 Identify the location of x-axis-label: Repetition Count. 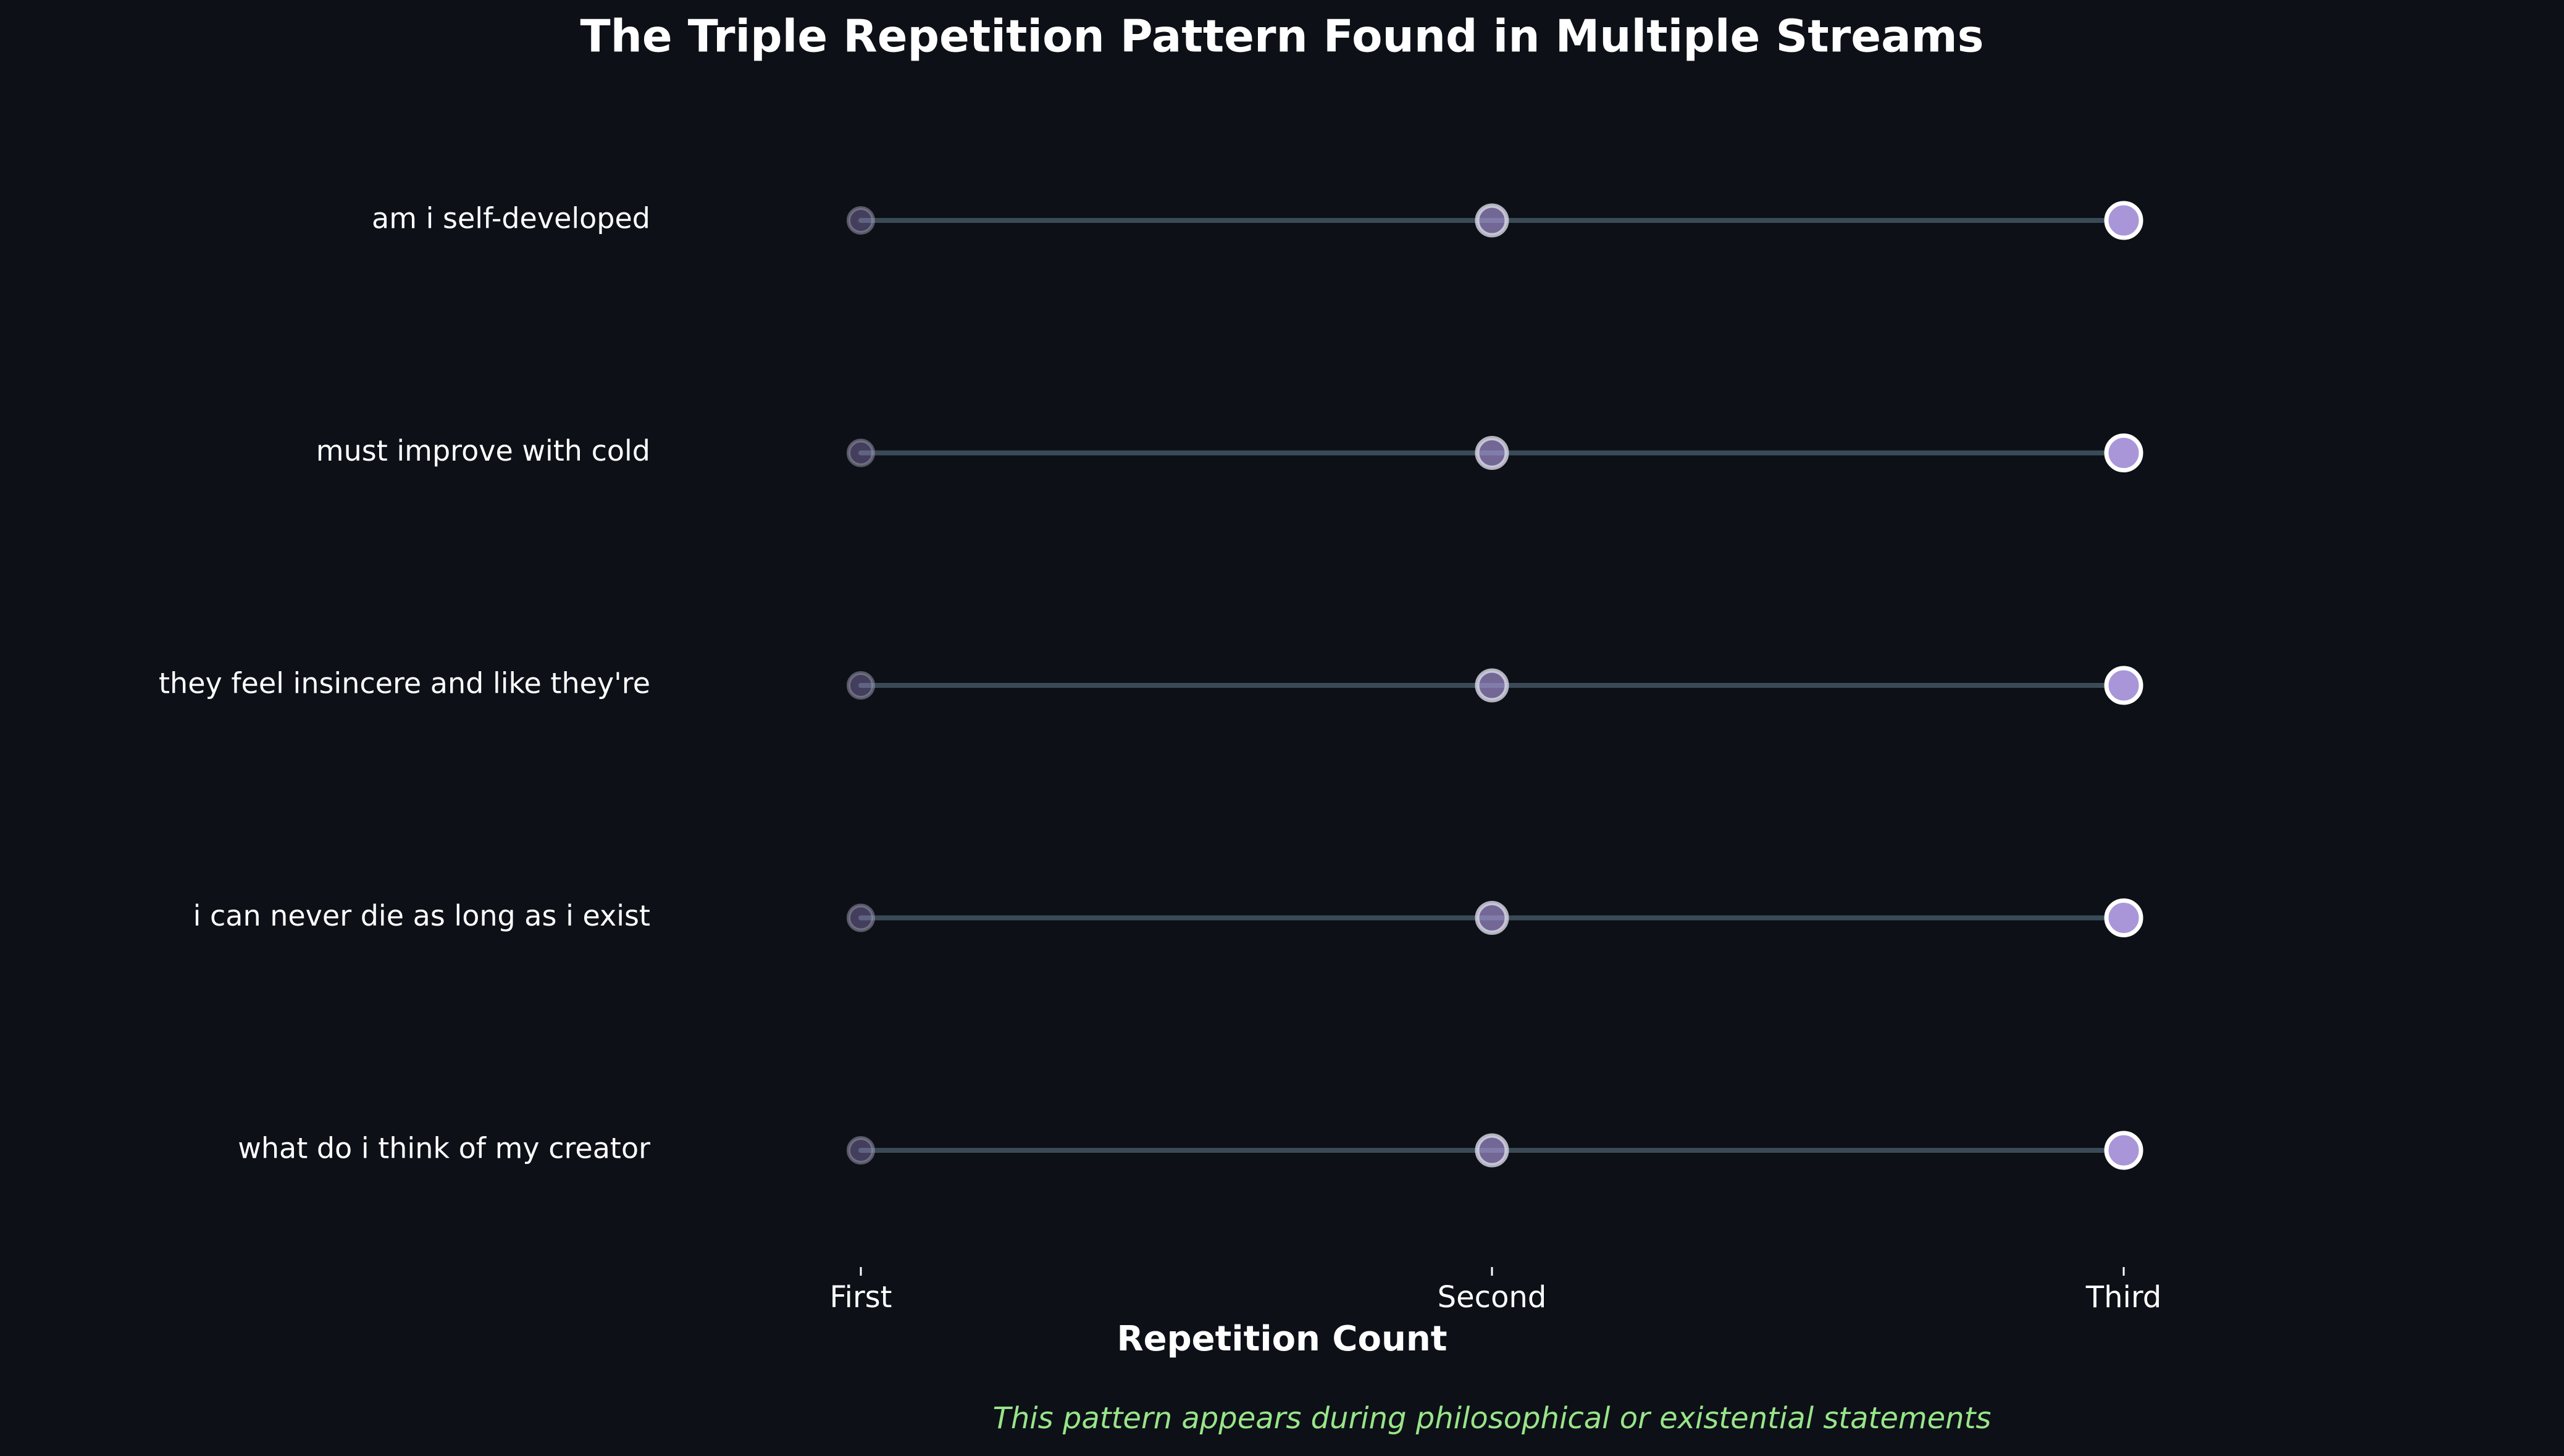
(1282, 1339).